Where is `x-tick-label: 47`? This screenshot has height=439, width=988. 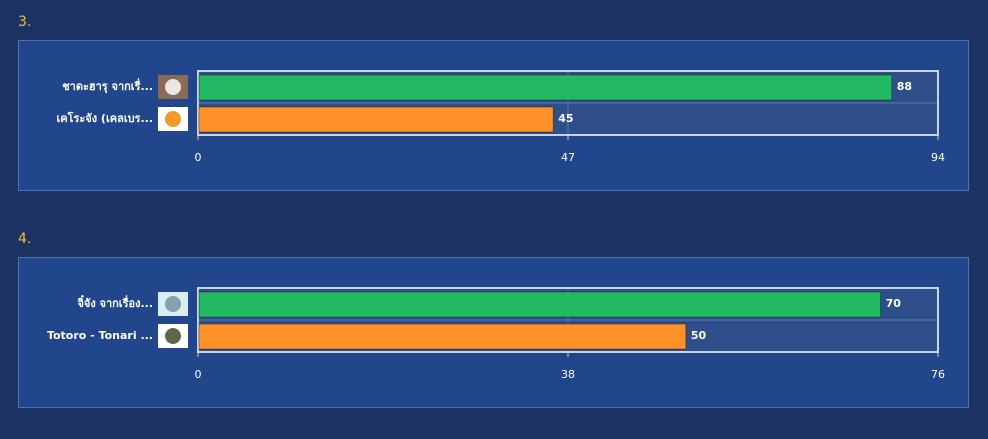
x-tick-label: 47 is located at coordinates (568, 157).